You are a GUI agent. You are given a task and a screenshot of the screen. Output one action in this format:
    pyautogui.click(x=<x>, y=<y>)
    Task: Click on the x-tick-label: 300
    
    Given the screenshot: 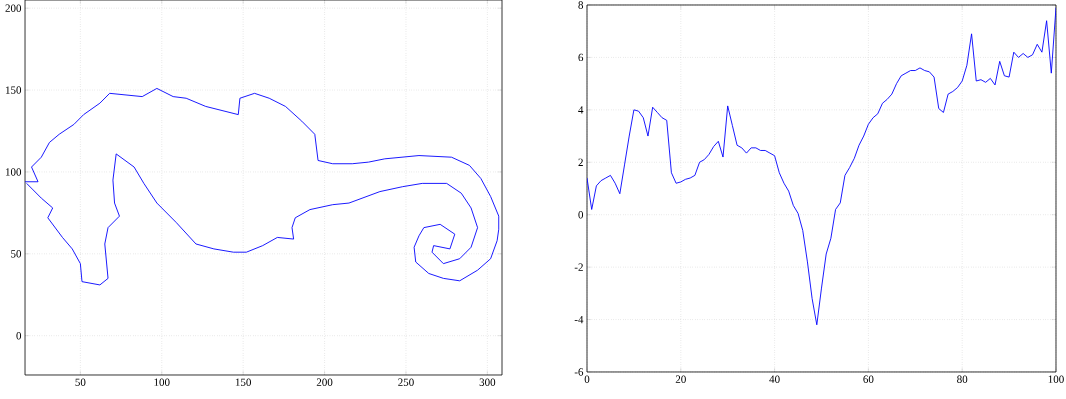 What is the action you would take?
    pyautogui.click(x=487, y=382)
    